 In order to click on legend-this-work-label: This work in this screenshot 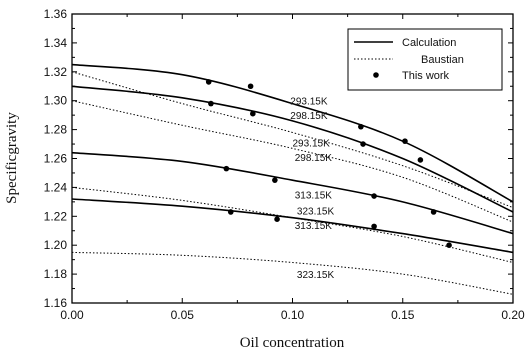, I will do `click(426, 76)`.